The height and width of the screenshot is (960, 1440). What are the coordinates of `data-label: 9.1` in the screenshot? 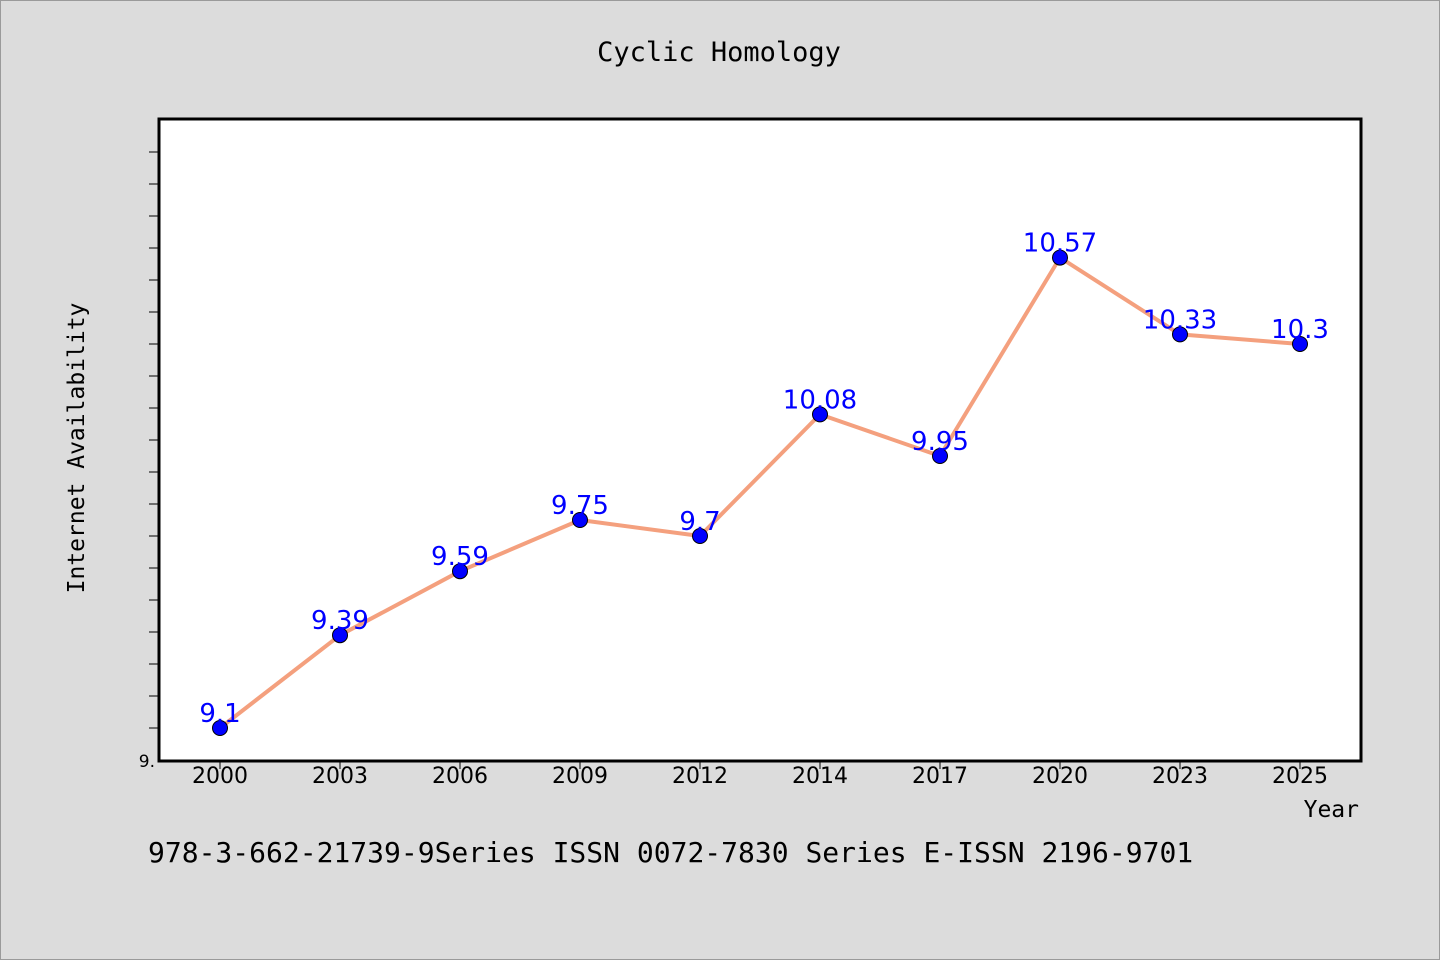 It's located at (219, 714).